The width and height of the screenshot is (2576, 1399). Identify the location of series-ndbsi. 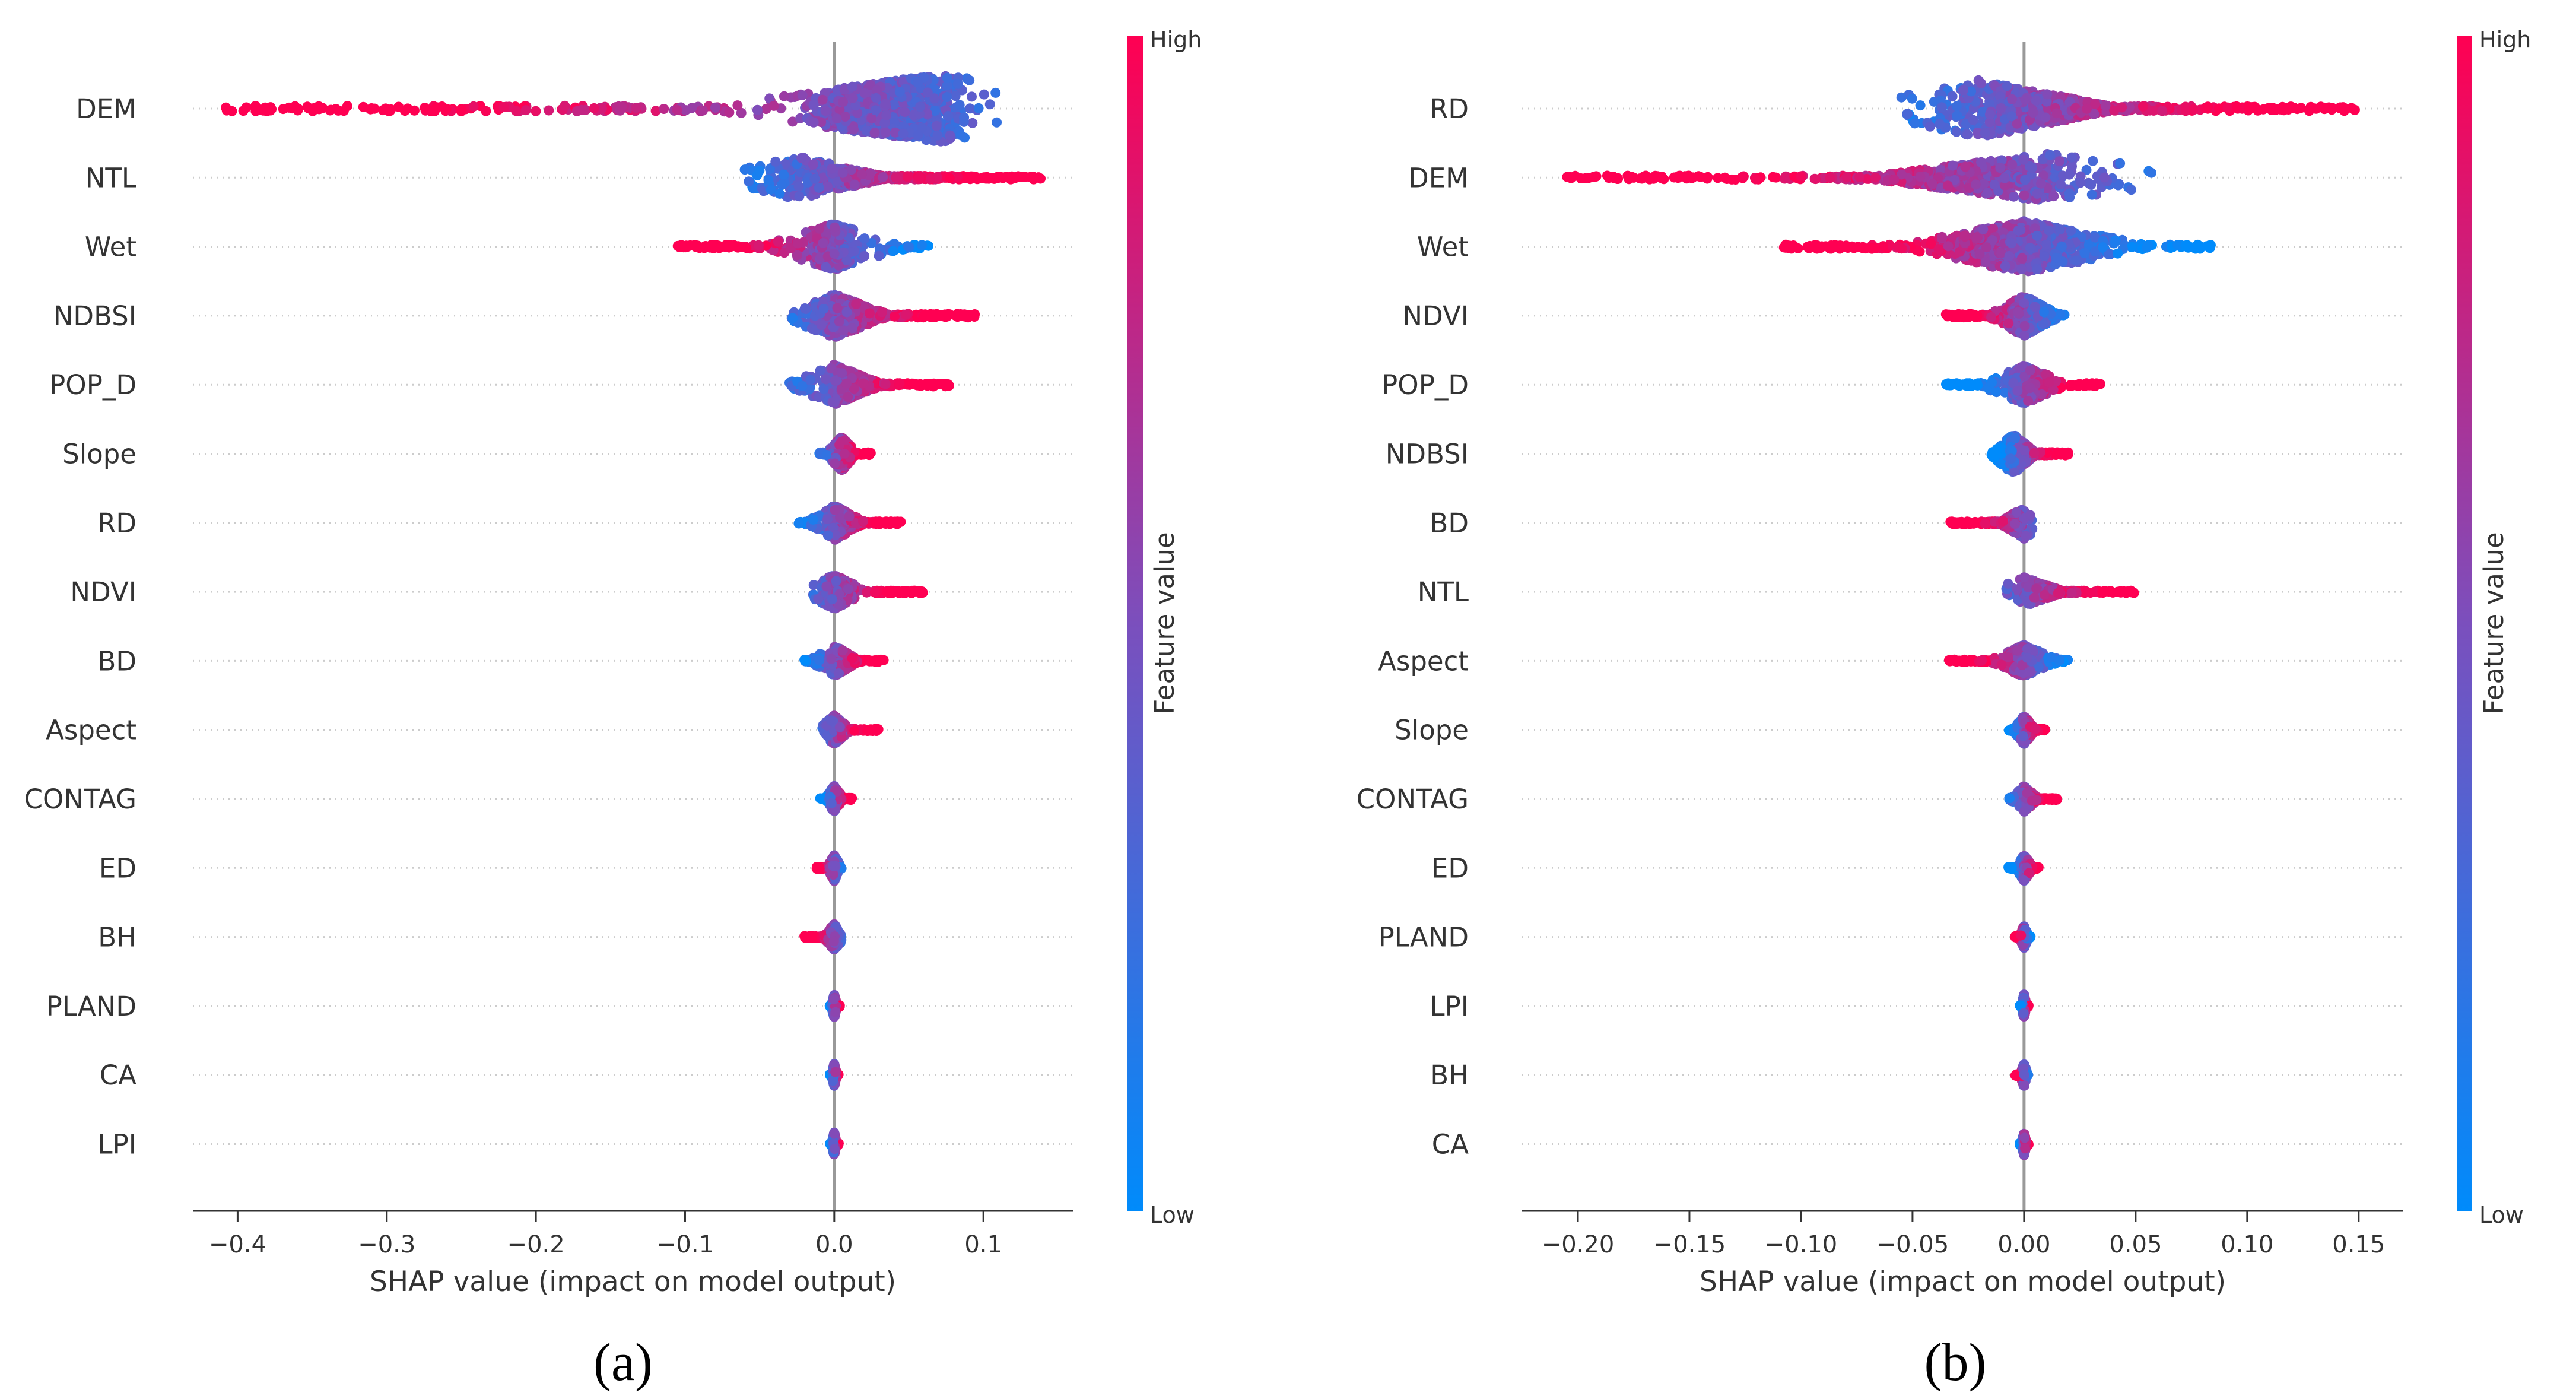
(883, 316).